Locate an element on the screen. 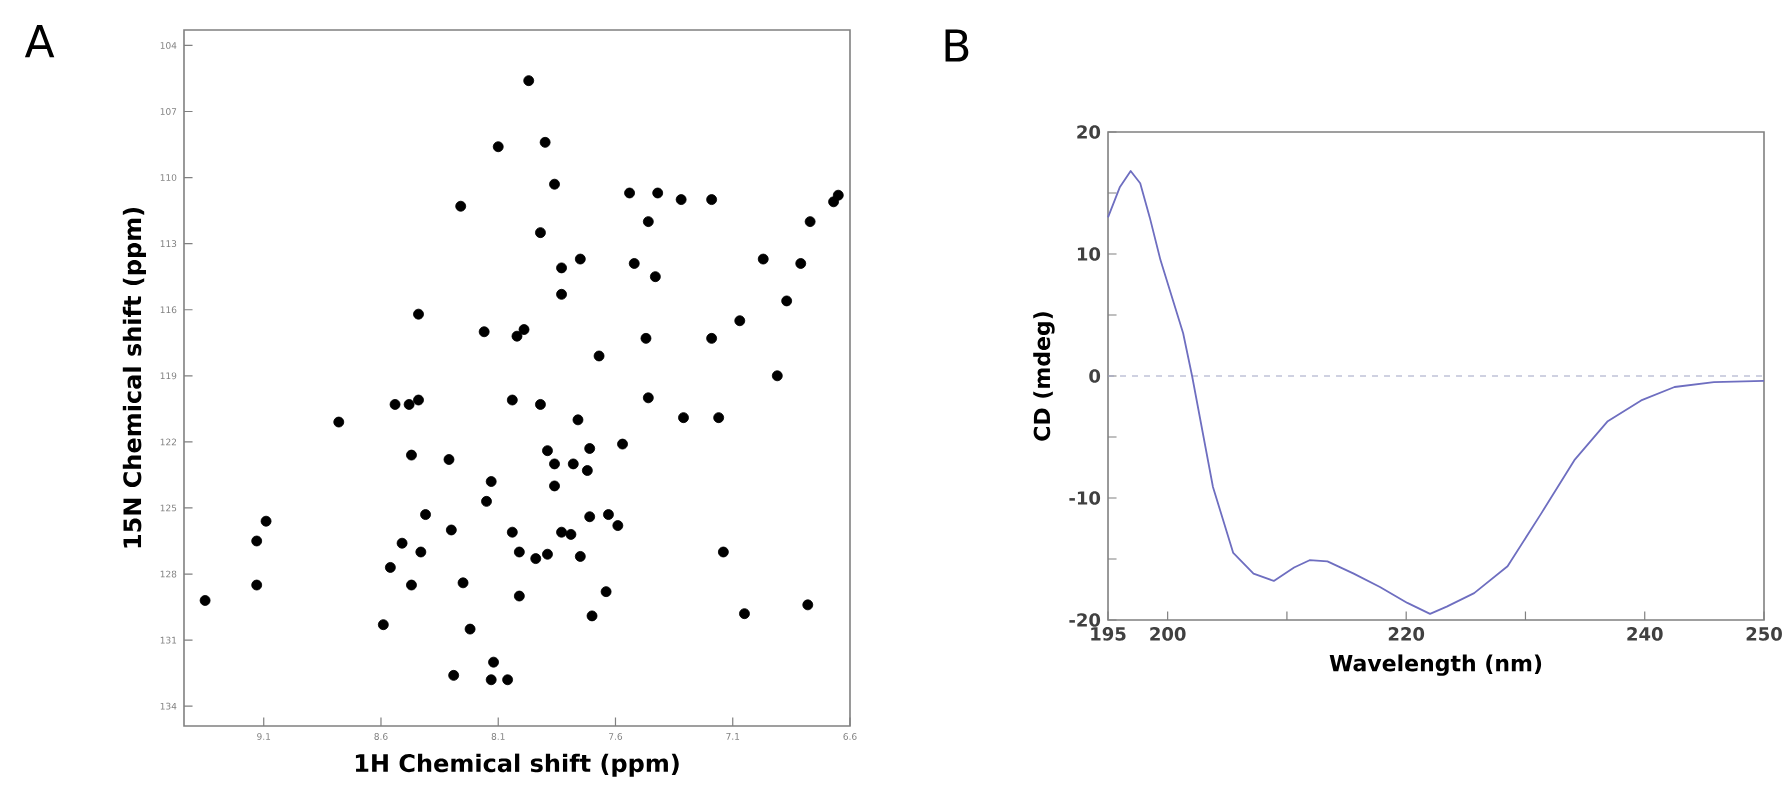 The height and width of the screenshot is (810, 1790). y-axis-title: CD (mdeg) is located at coordinates (1044, 376).